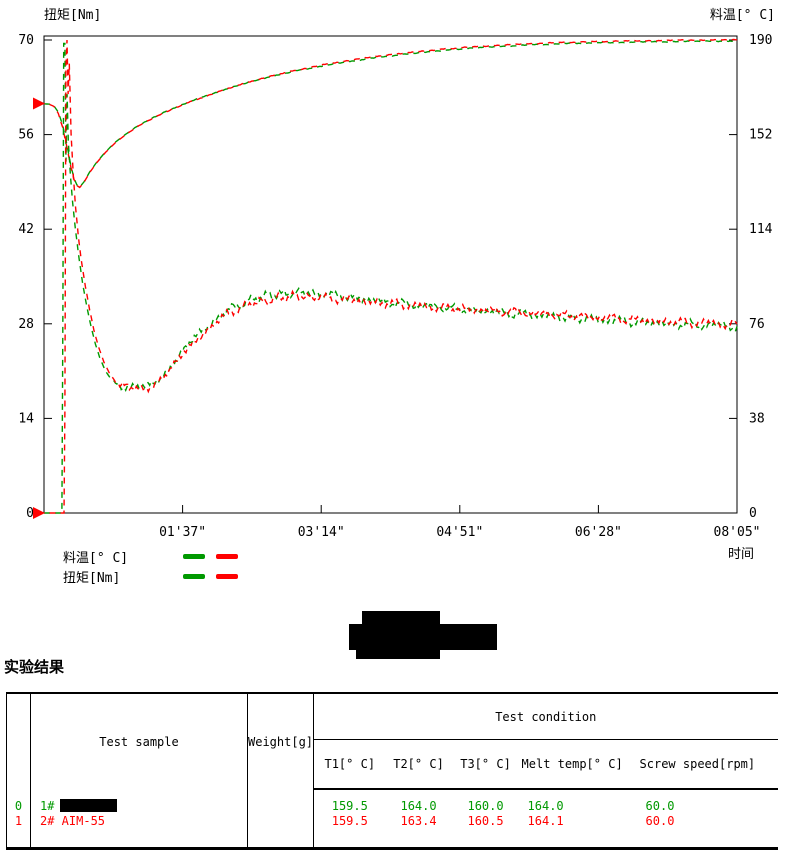 Image resolution: width=785 pixels, height=850 pixels. I want to click on y-axis-tick-label: 70, so click(26, 40).